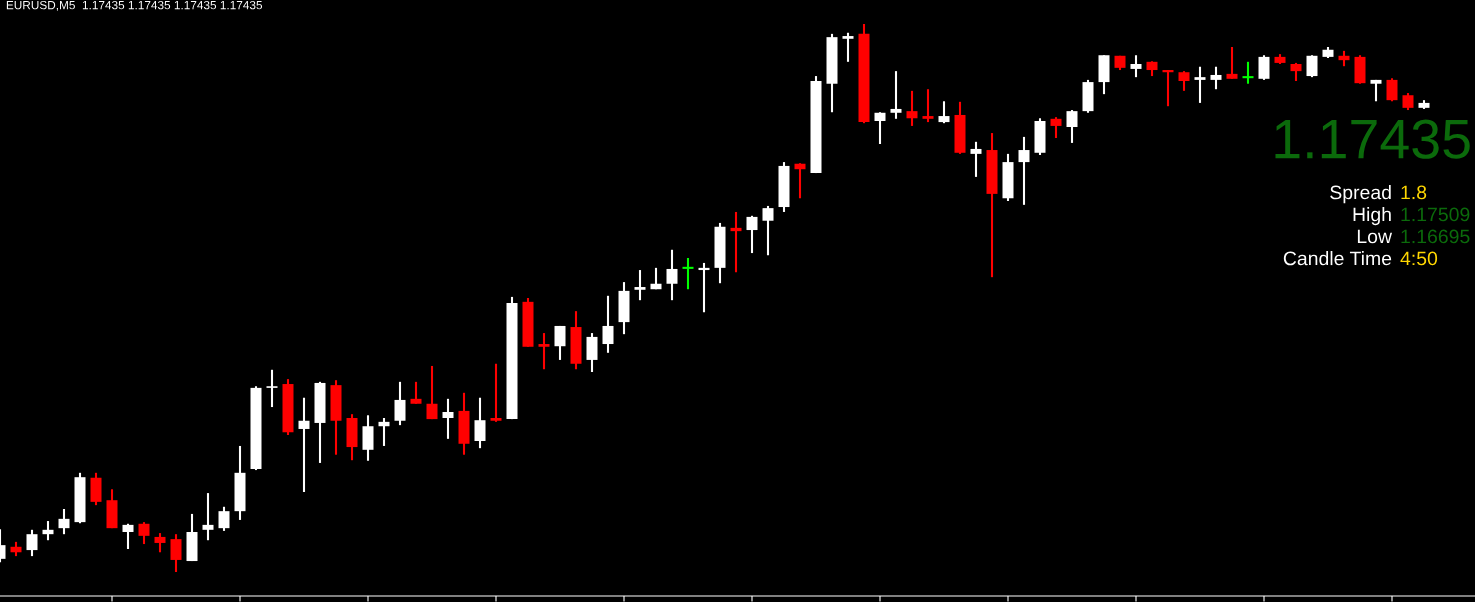 This screenshot has width=1475, height=602. What do you see at coordinates (1419, 258) in the screenshot?
I see `annotation: 4:50` at bounding box center [1419, 258].